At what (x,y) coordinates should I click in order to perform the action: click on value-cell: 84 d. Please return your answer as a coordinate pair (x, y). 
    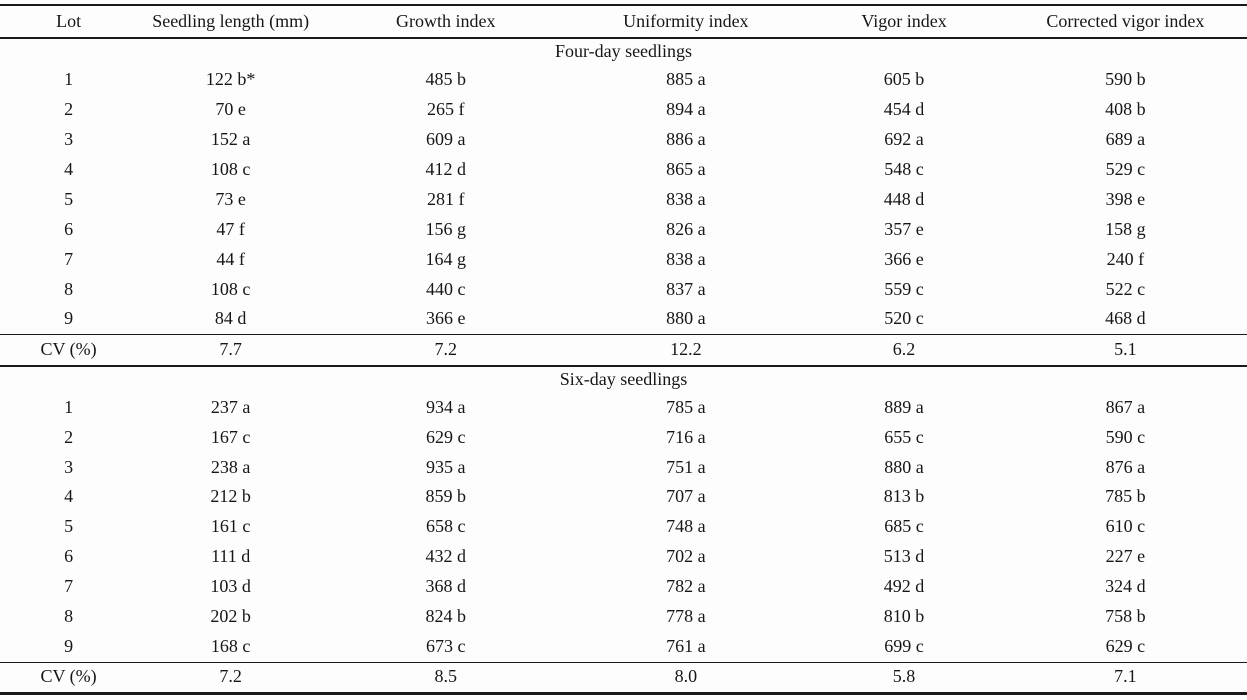
    Looking at the image, I should click on (230, 318).